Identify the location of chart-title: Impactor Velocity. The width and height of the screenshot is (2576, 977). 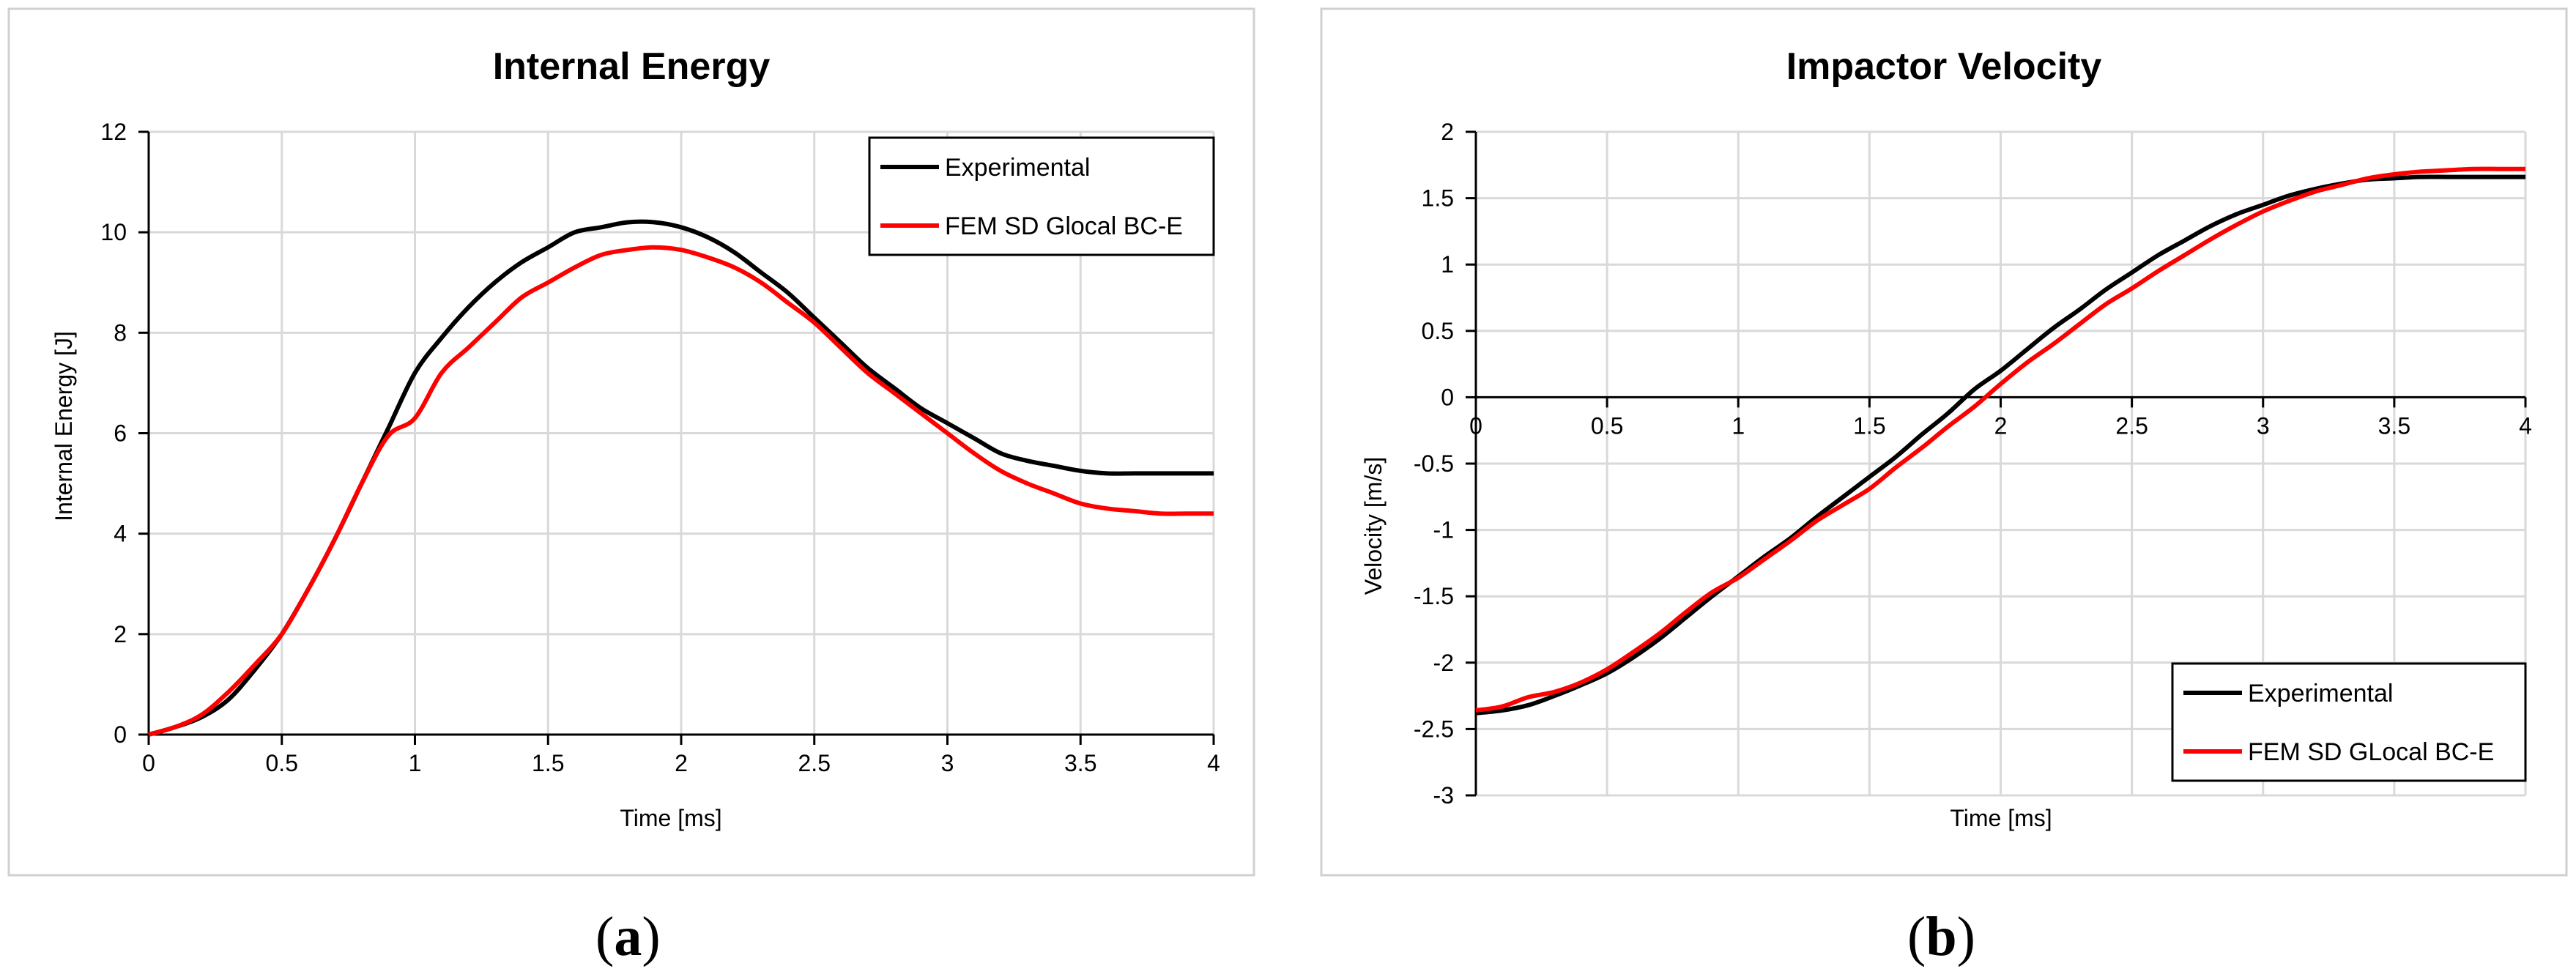
(1944, 66).